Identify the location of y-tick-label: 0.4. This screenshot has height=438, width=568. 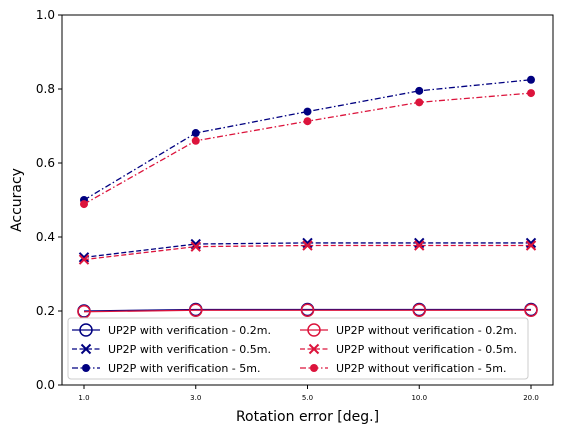
(45, 237).